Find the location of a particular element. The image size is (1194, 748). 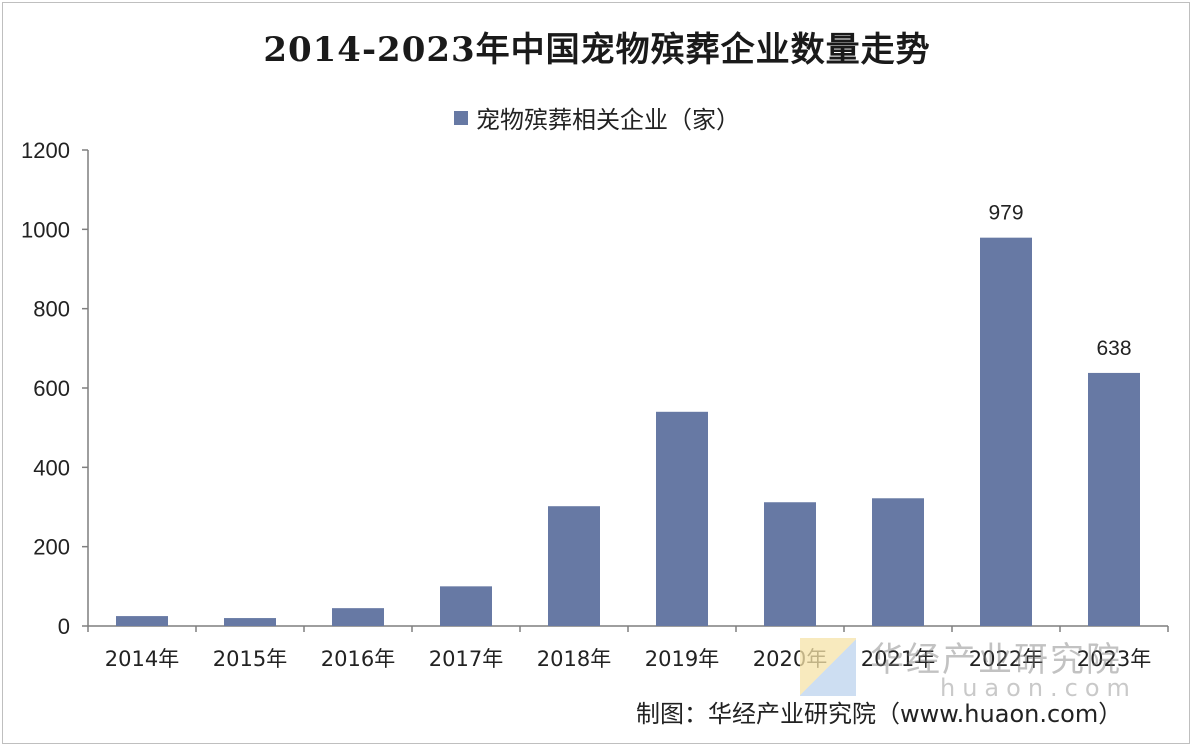

watermark: 华经产业研究院 huaon.com is located at coordinates (980, 667).